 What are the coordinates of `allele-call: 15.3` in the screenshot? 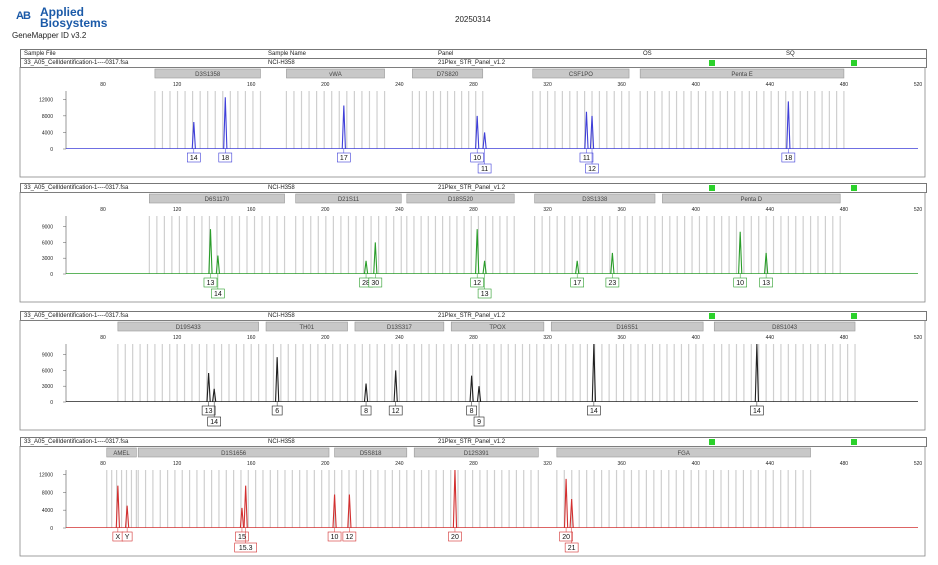 It's located at (245, 540).